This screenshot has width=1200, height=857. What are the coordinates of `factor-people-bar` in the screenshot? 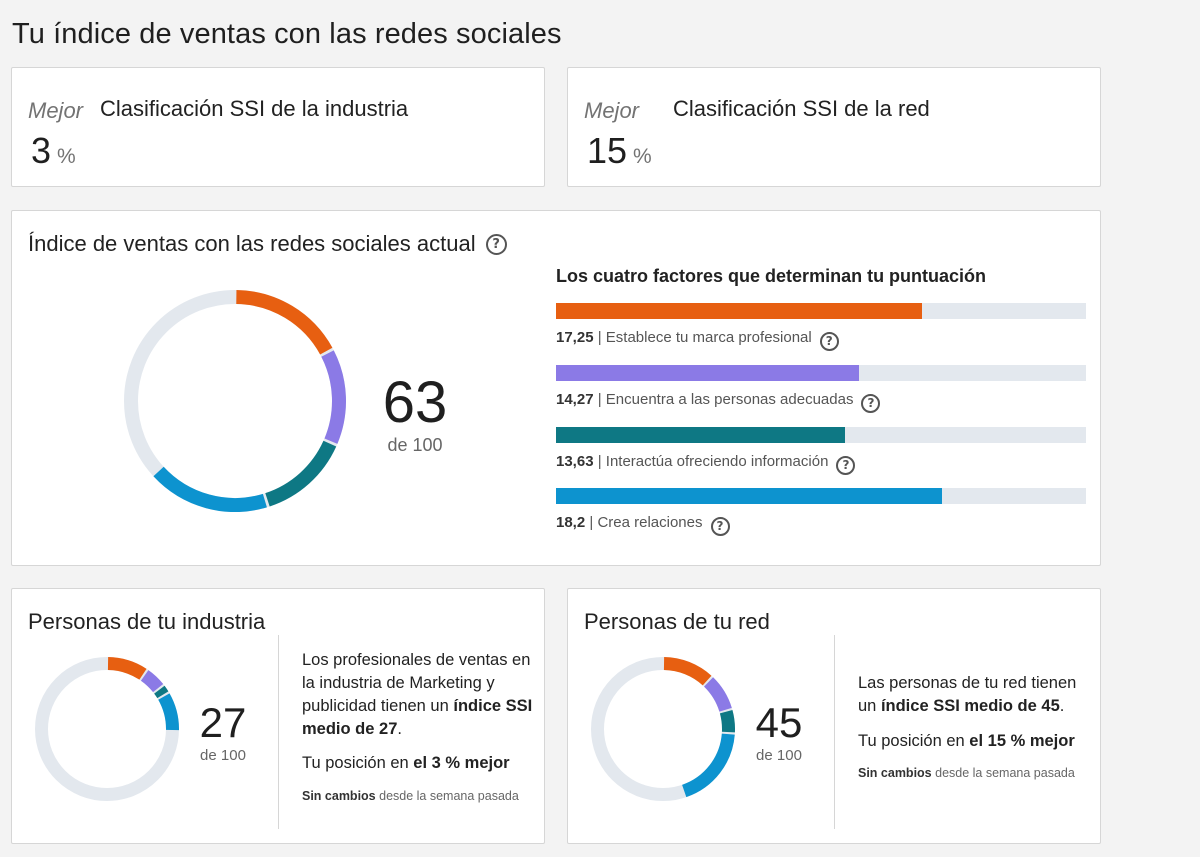 It's located at (707, 373).